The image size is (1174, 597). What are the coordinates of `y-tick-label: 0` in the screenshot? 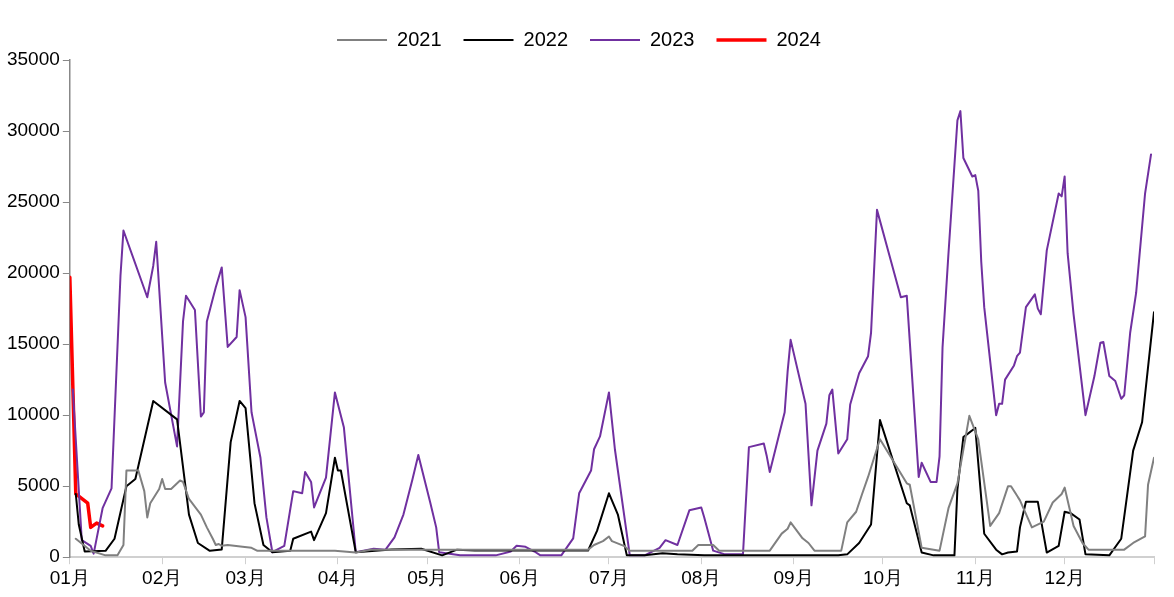 It's located at (54, 556).